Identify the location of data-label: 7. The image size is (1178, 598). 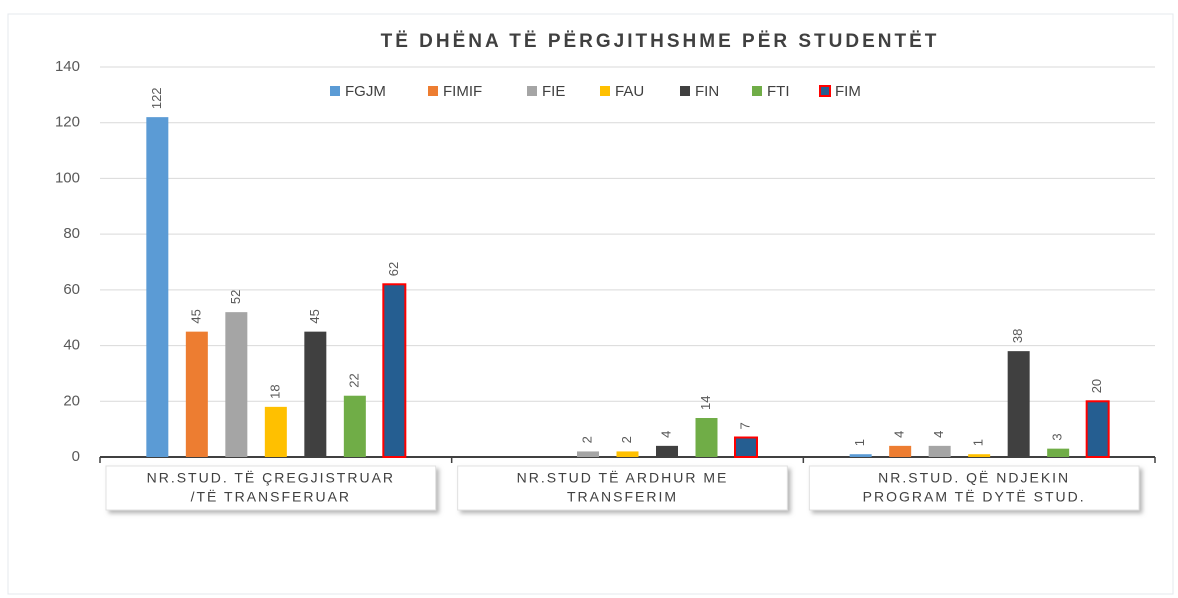
(744, 425).